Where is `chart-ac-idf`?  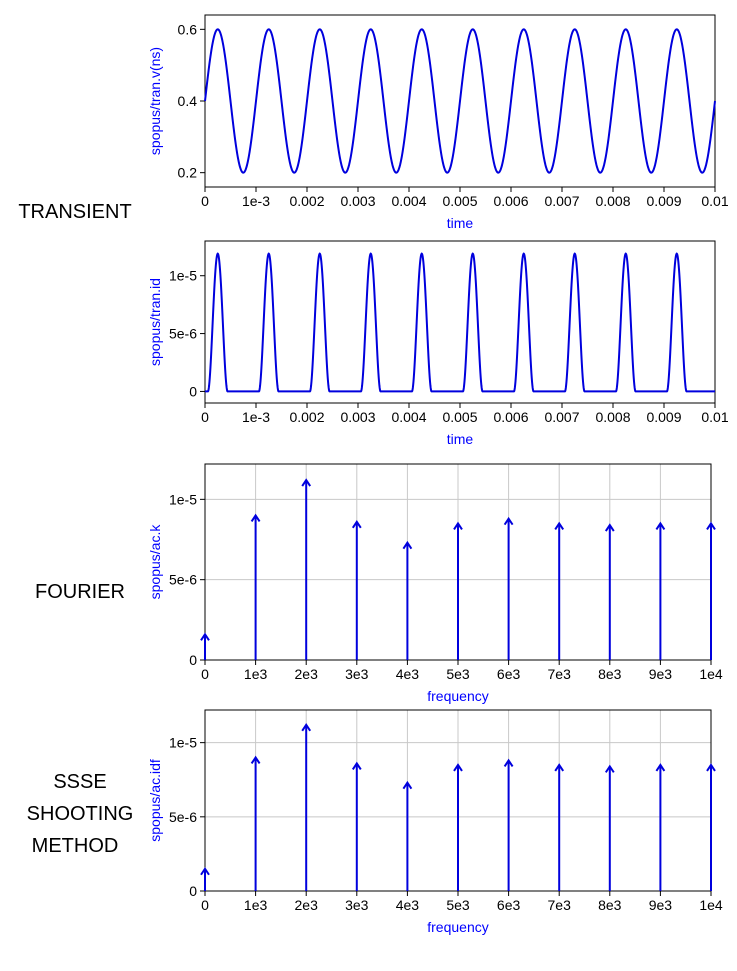 chart-ac-idf is located at coordinates (458, 802).